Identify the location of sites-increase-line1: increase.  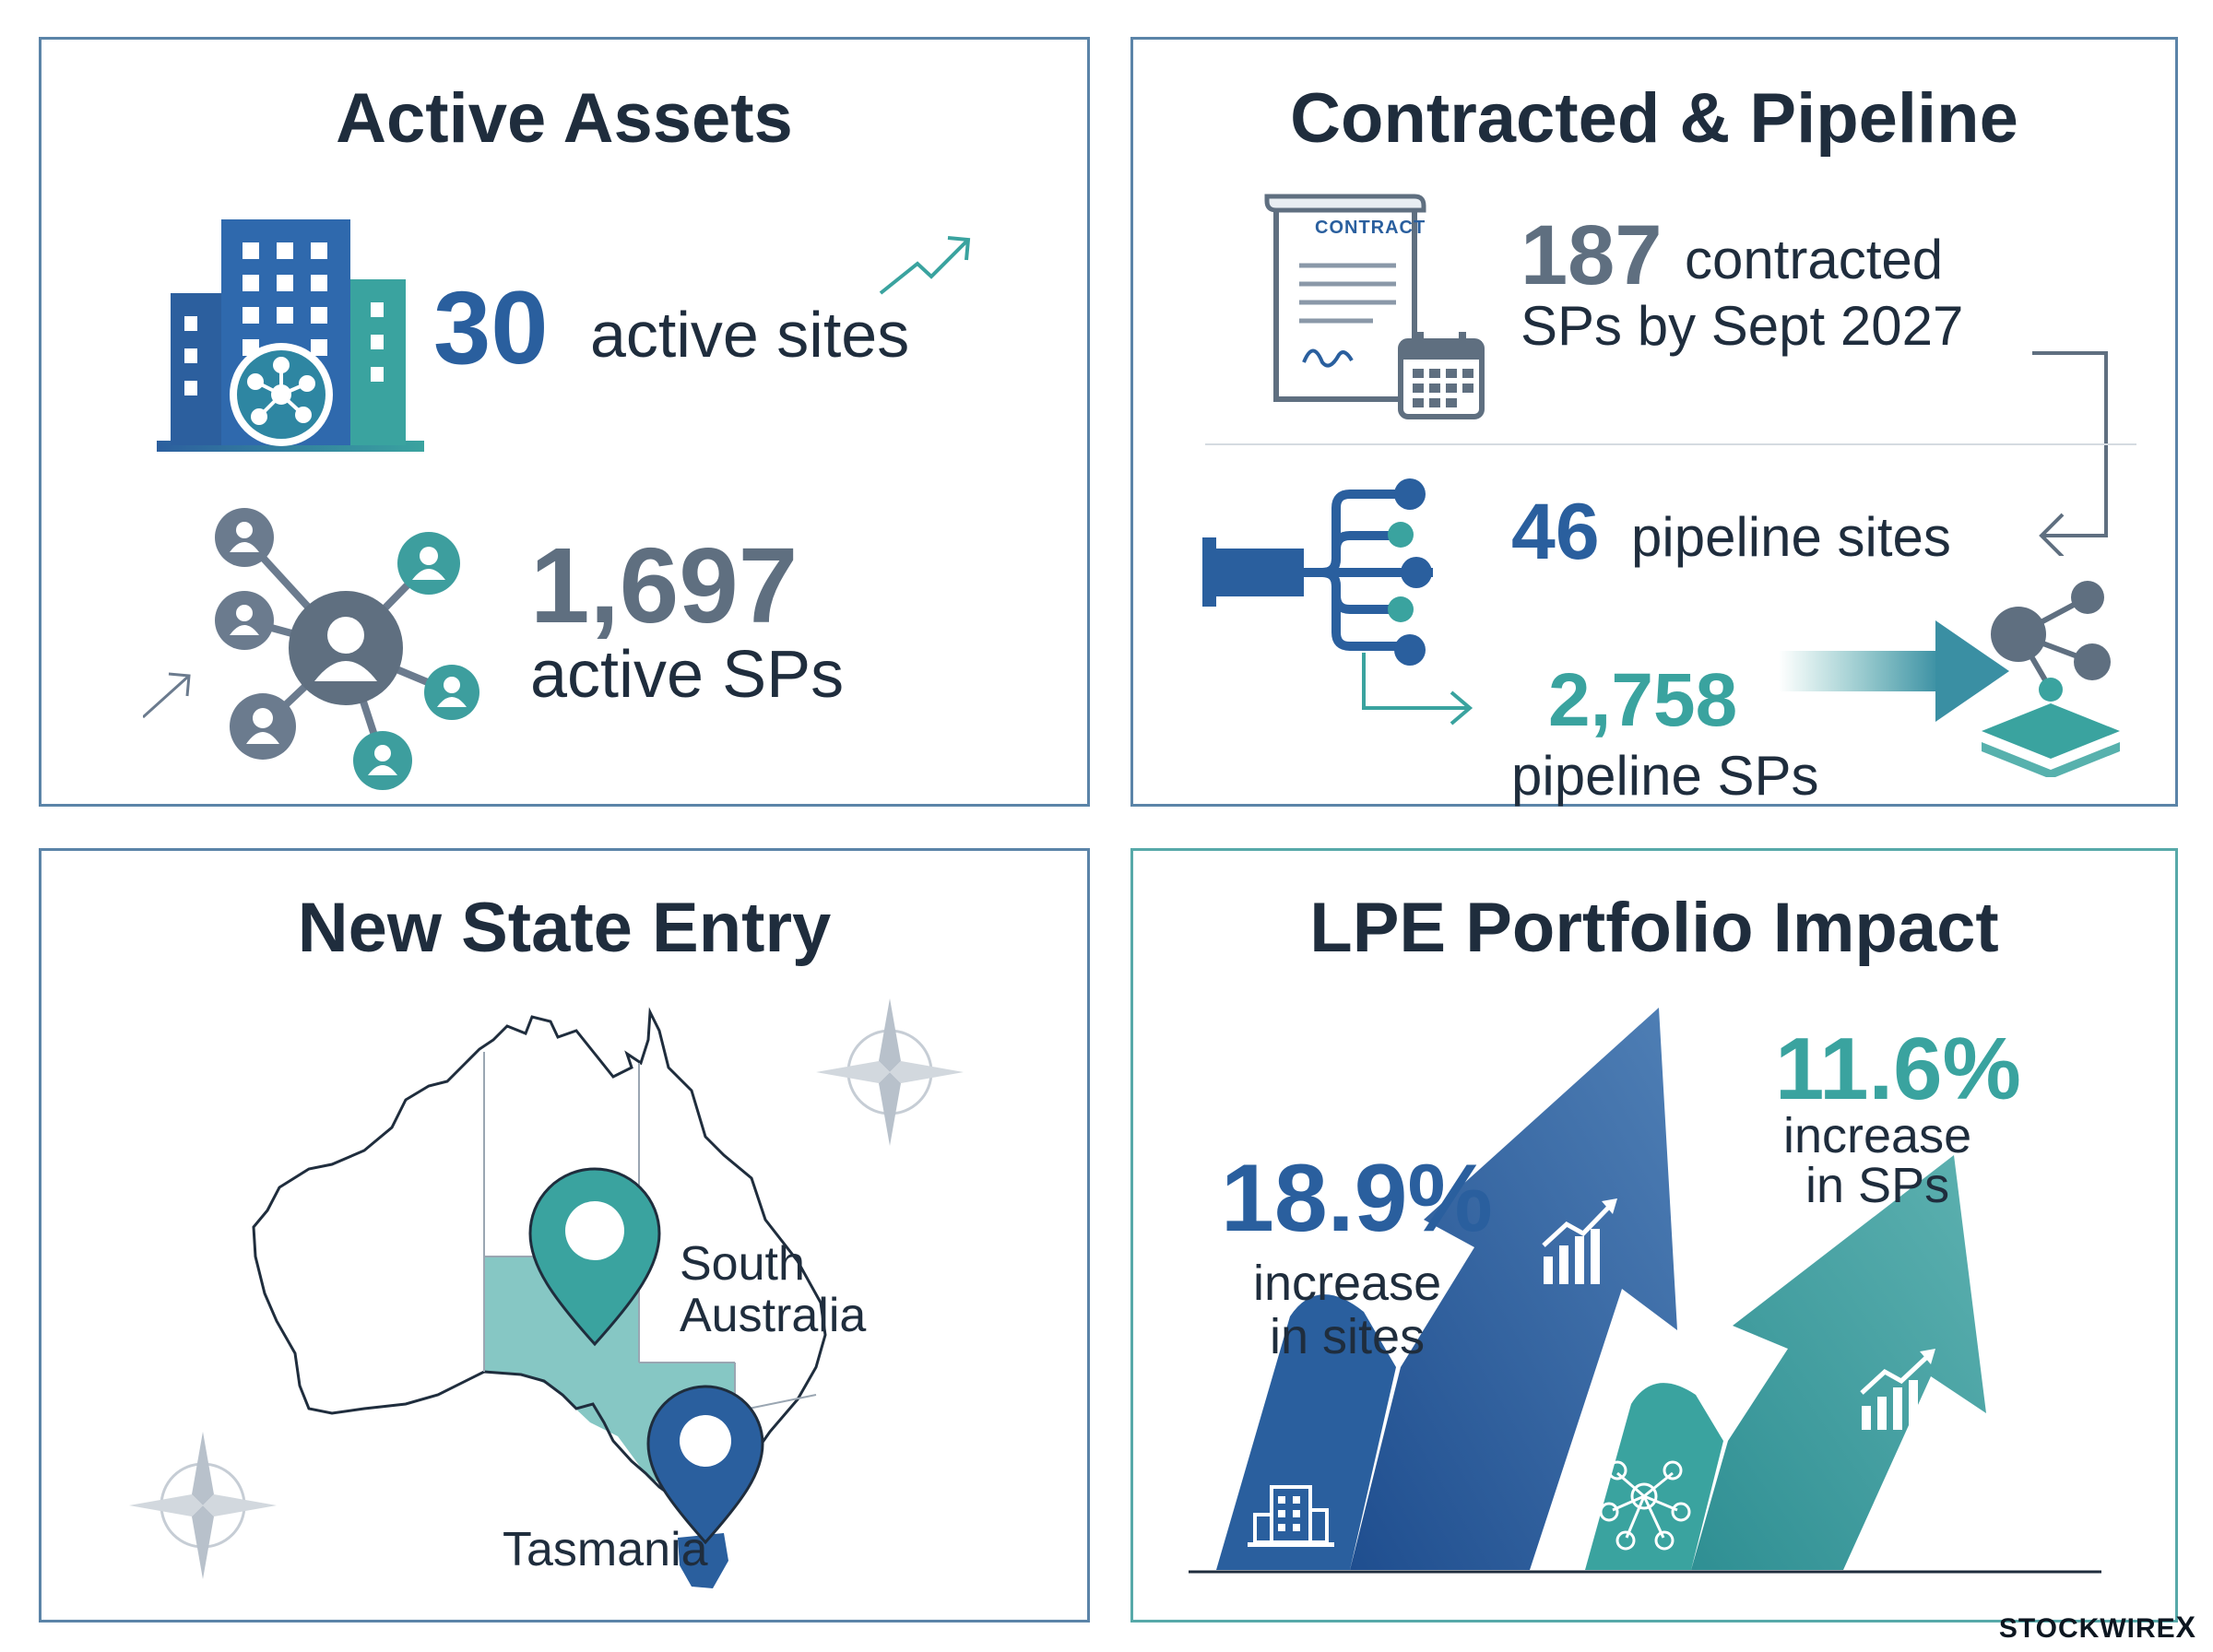
(1347, 1283).